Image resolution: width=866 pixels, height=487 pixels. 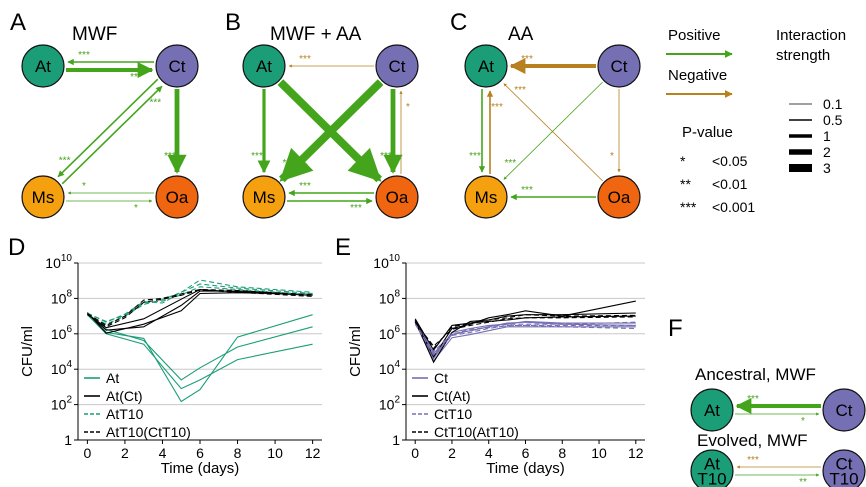 What do you see at coordinates (685, 184) in the screenshot?
I see `pvalue-stars: **` at bounding box center [685, 184].